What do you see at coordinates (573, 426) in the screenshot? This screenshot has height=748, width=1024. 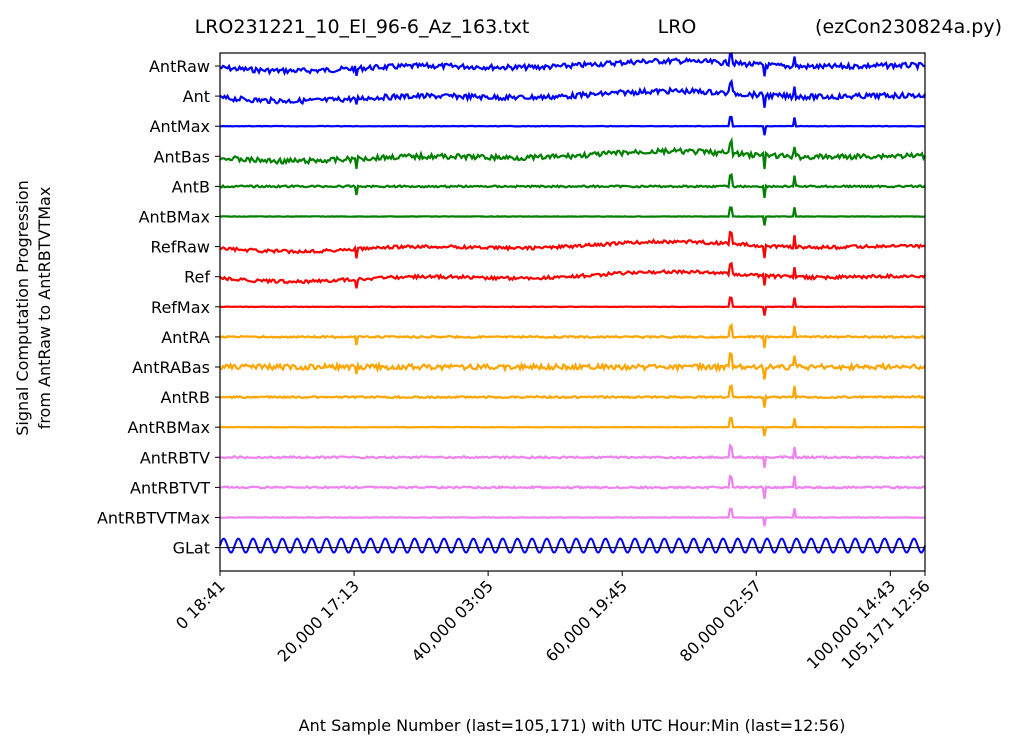 I see `series-line-antrbmax` at bounding box center [573, 426].